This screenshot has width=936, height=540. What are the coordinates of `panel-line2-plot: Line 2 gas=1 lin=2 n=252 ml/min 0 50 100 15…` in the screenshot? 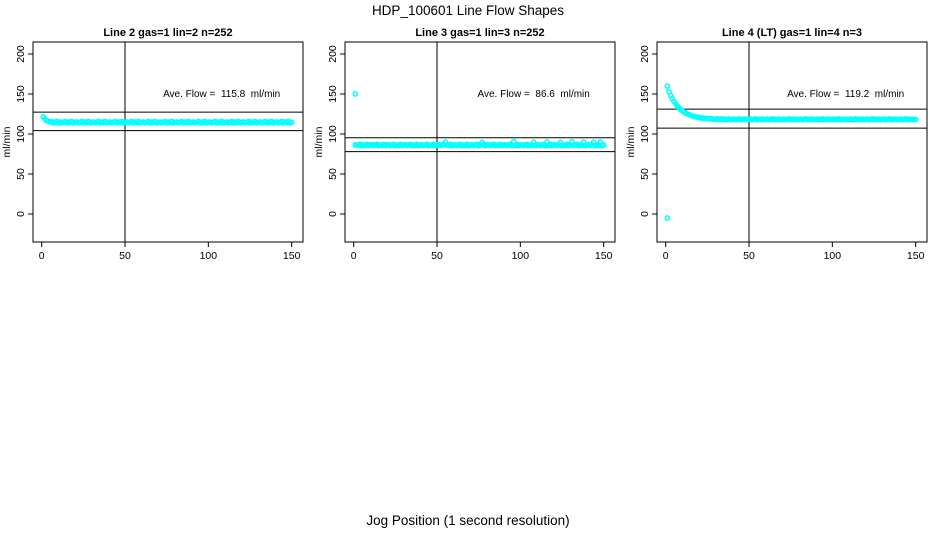 It's located at (152, 144).